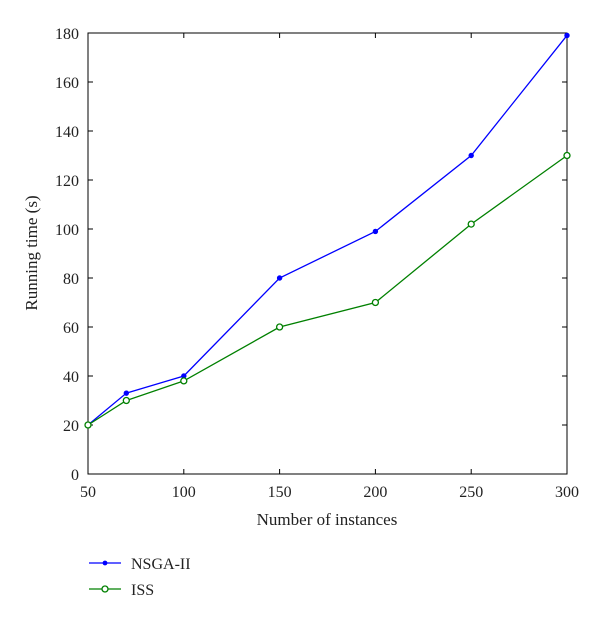  Describe the element at coordinates (327, 519) in the screenshot. I see `x-axis-label: Number of instances` at that location.